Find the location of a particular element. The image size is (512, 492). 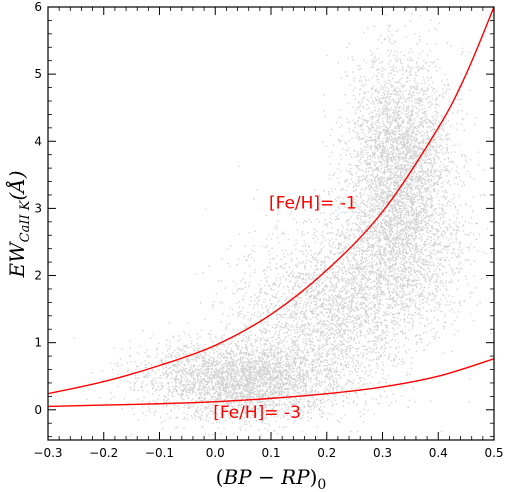

y-axis-label-main: EW is located at coordinates (17, 260).